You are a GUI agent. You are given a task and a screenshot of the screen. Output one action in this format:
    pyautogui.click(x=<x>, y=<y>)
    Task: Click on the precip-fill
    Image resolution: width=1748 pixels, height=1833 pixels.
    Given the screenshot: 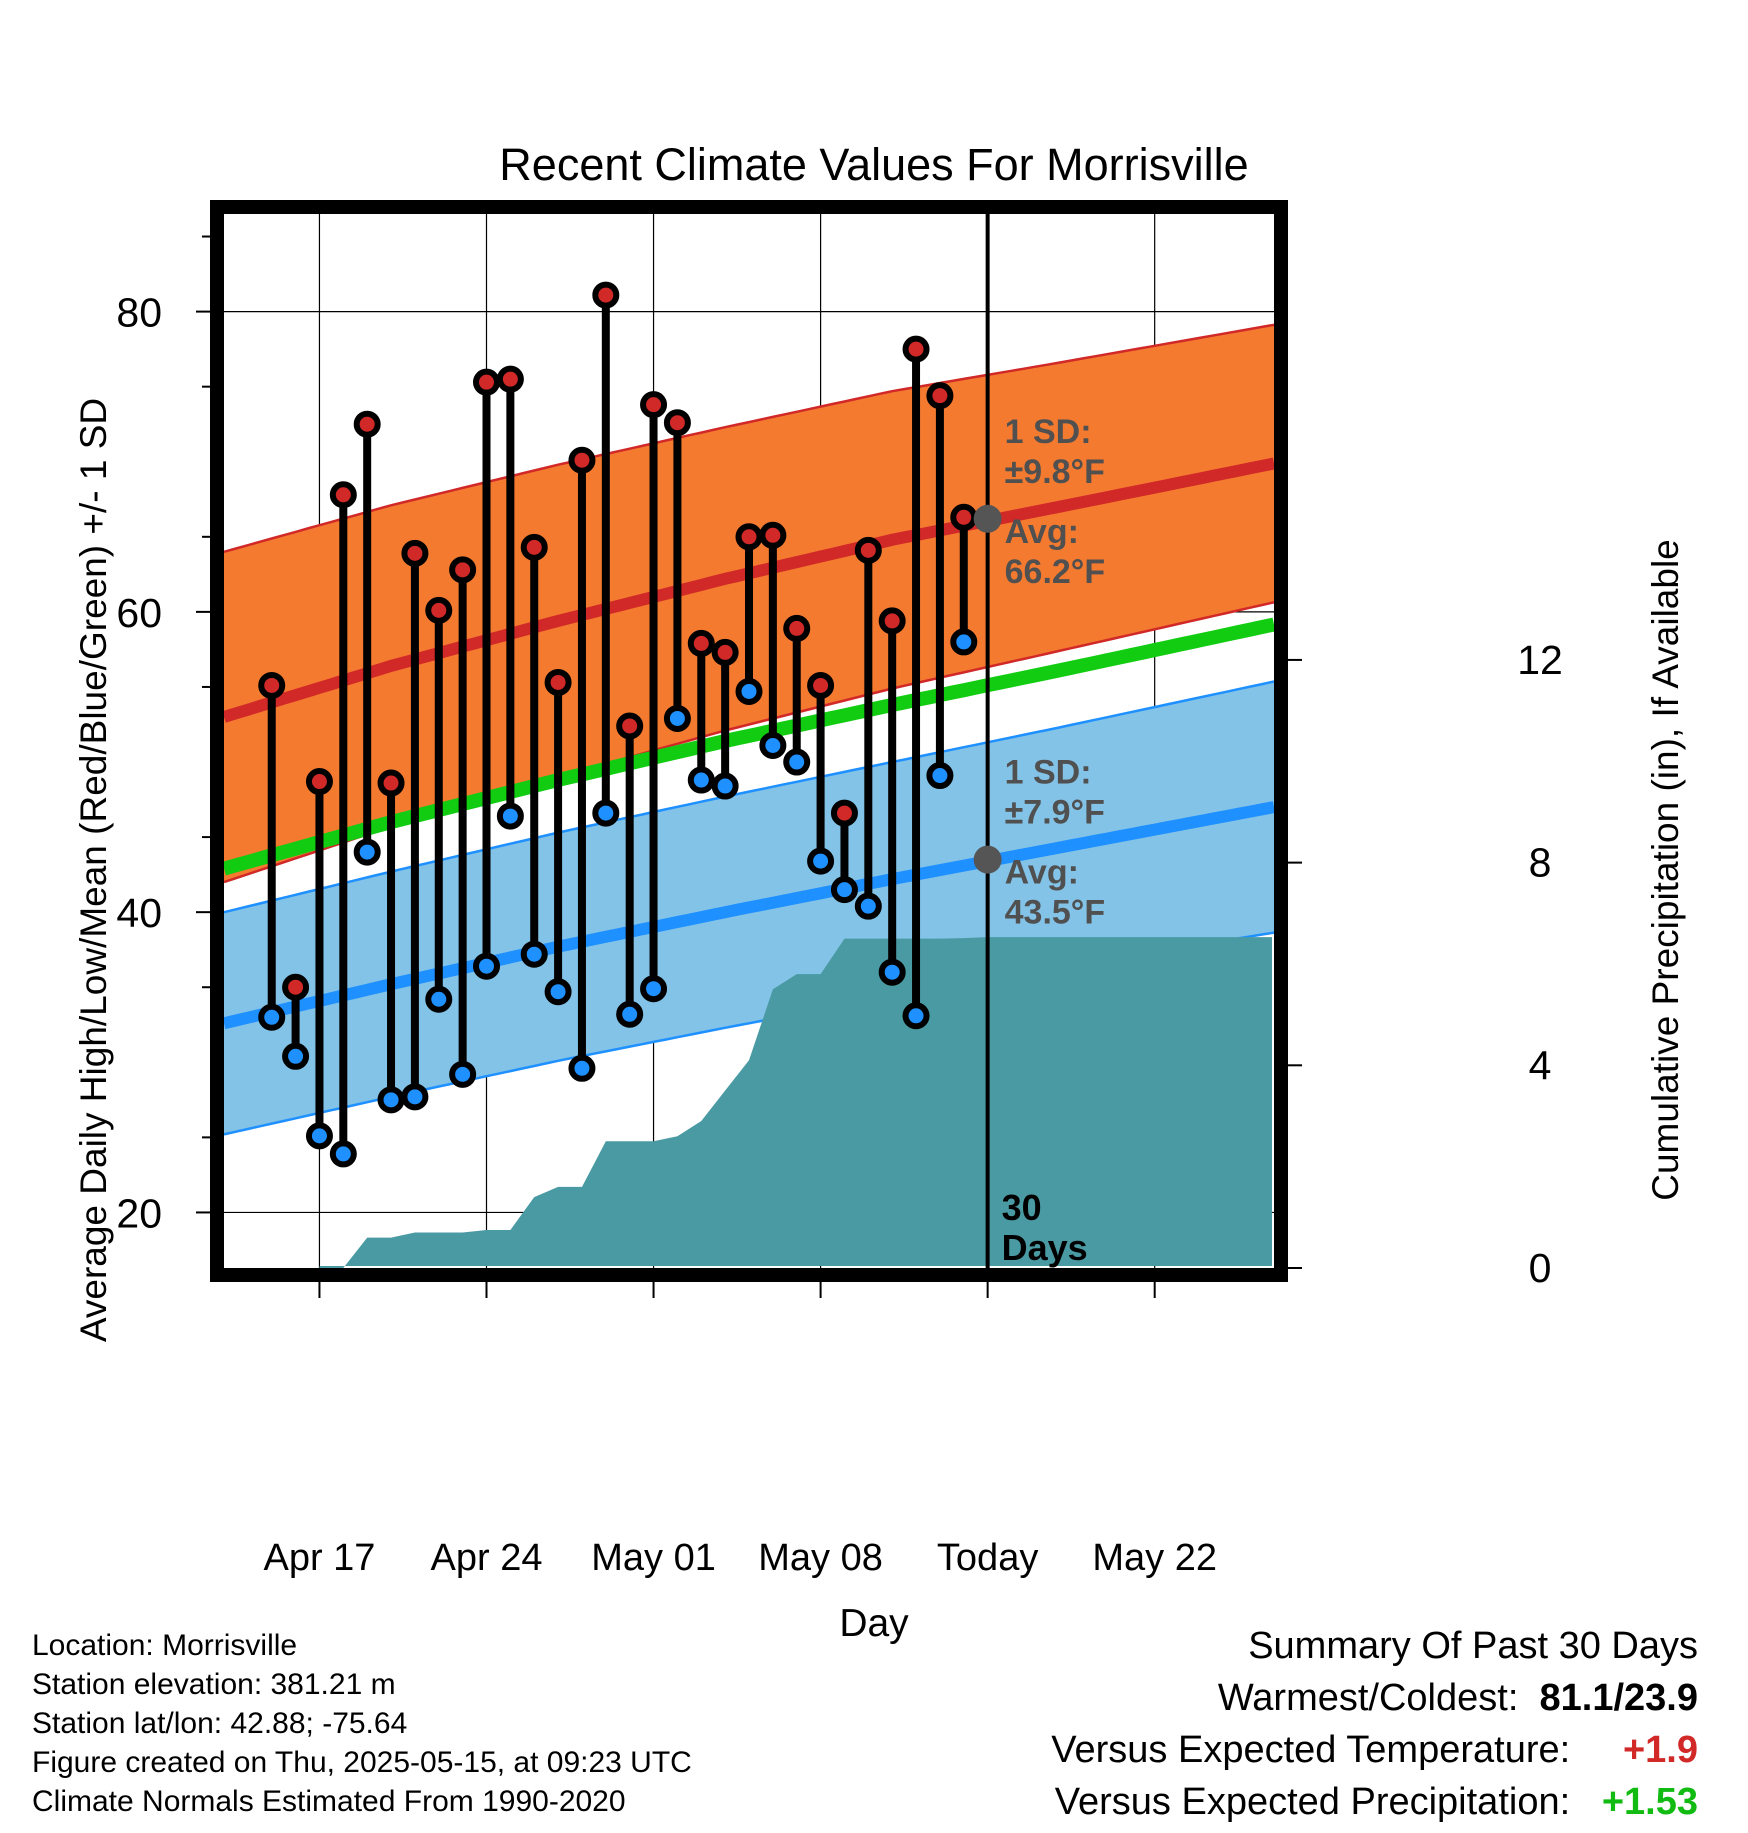 What is the action you would take?
    pyautogui.click(x=795, y=1102)
    